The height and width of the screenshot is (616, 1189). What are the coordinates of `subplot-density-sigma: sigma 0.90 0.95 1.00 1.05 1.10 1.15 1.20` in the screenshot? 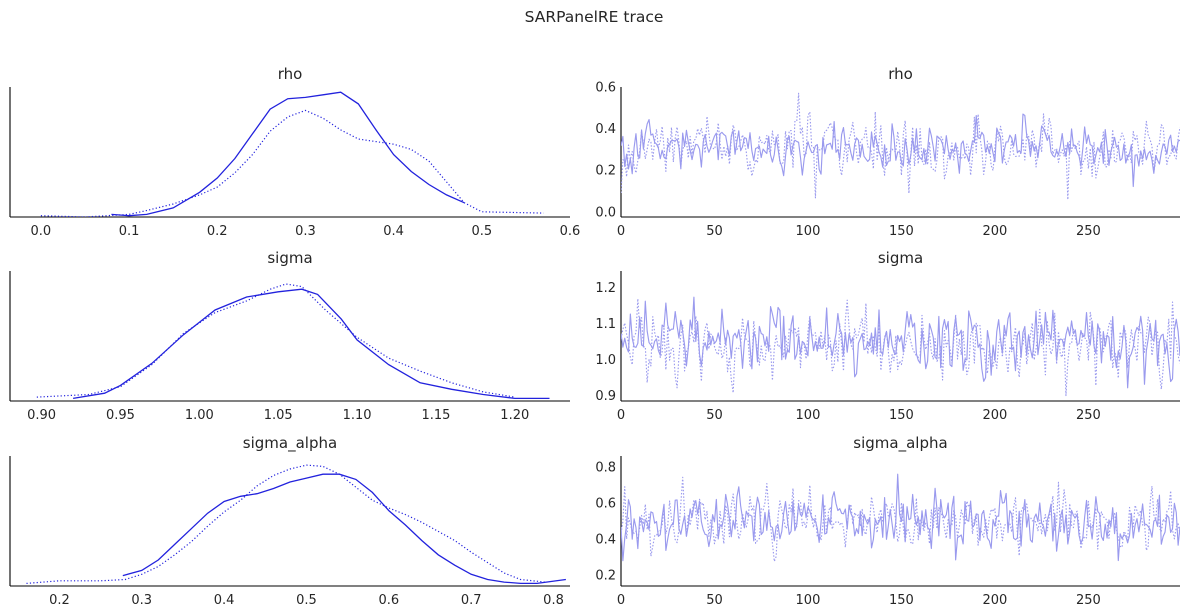 It's located at (289, 336).